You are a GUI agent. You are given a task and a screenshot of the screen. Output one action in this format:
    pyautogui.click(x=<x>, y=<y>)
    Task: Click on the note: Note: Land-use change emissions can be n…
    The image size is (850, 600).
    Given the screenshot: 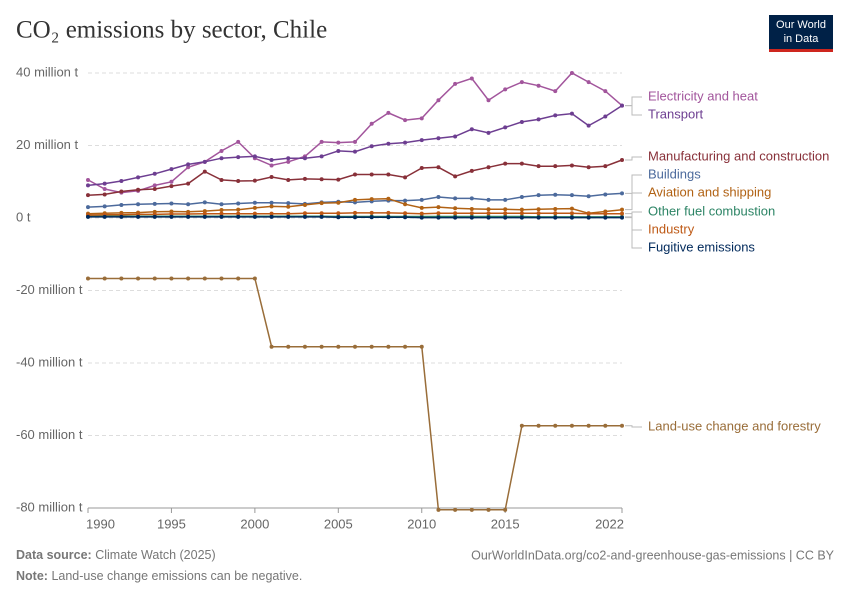 What is the action you would take?
    pyautogui.click(x=159, y=576)
    